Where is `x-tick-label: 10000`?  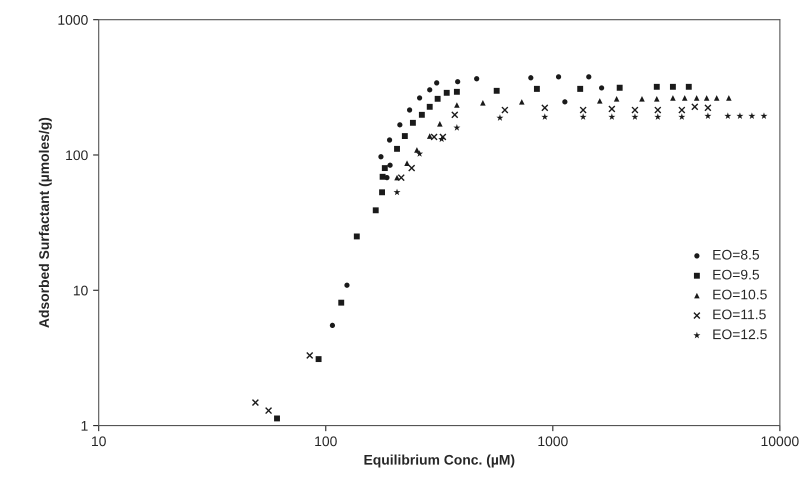 x-tick-label: 10000 is located at coordinates (780, 441).